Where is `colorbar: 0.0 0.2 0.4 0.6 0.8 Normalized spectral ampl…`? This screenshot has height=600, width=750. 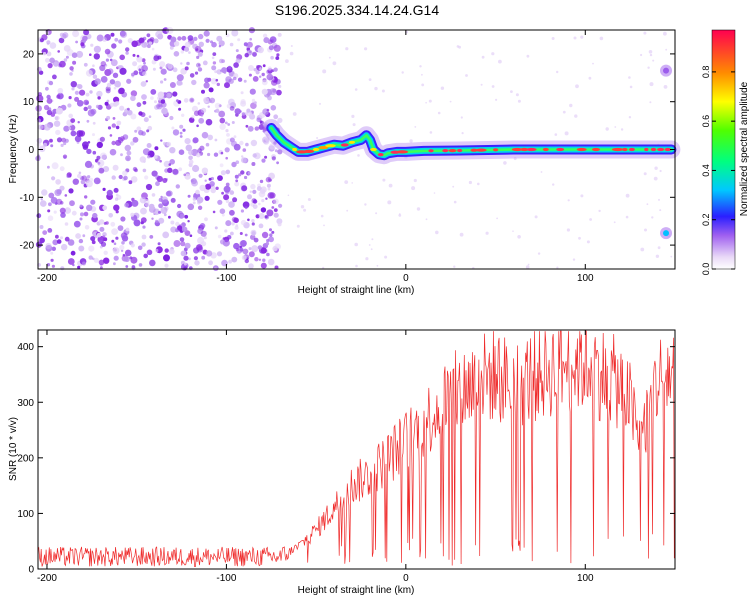
colorbar: 0.0 0.2 0.4 0.6 0.8 Normalized spectral ampl… is located at coordinates (725, 152).